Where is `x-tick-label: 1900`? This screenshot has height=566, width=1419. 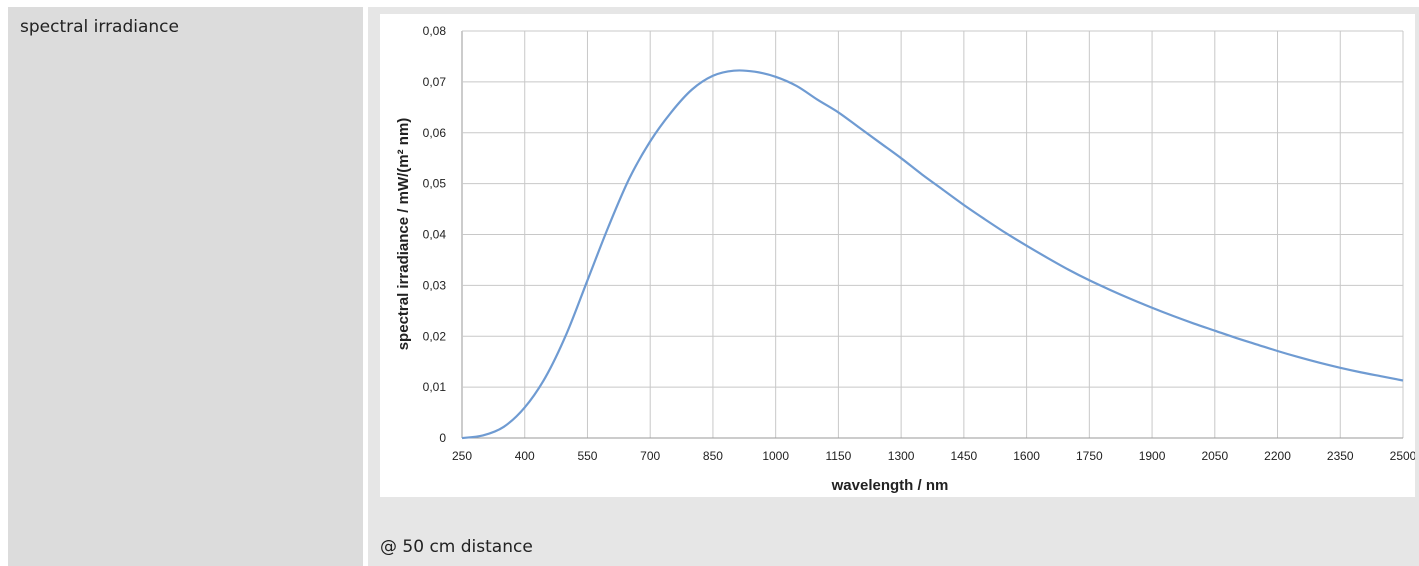 x-tick-label: 1900 is located at coordinates (1152, 456).